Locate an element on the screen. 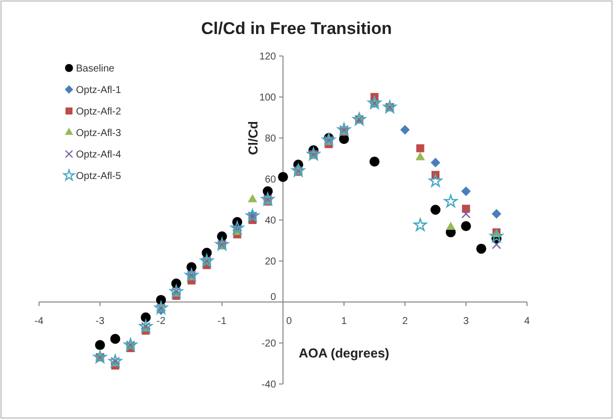  x-tick-label: -4 is located at coordinates (39, 321).